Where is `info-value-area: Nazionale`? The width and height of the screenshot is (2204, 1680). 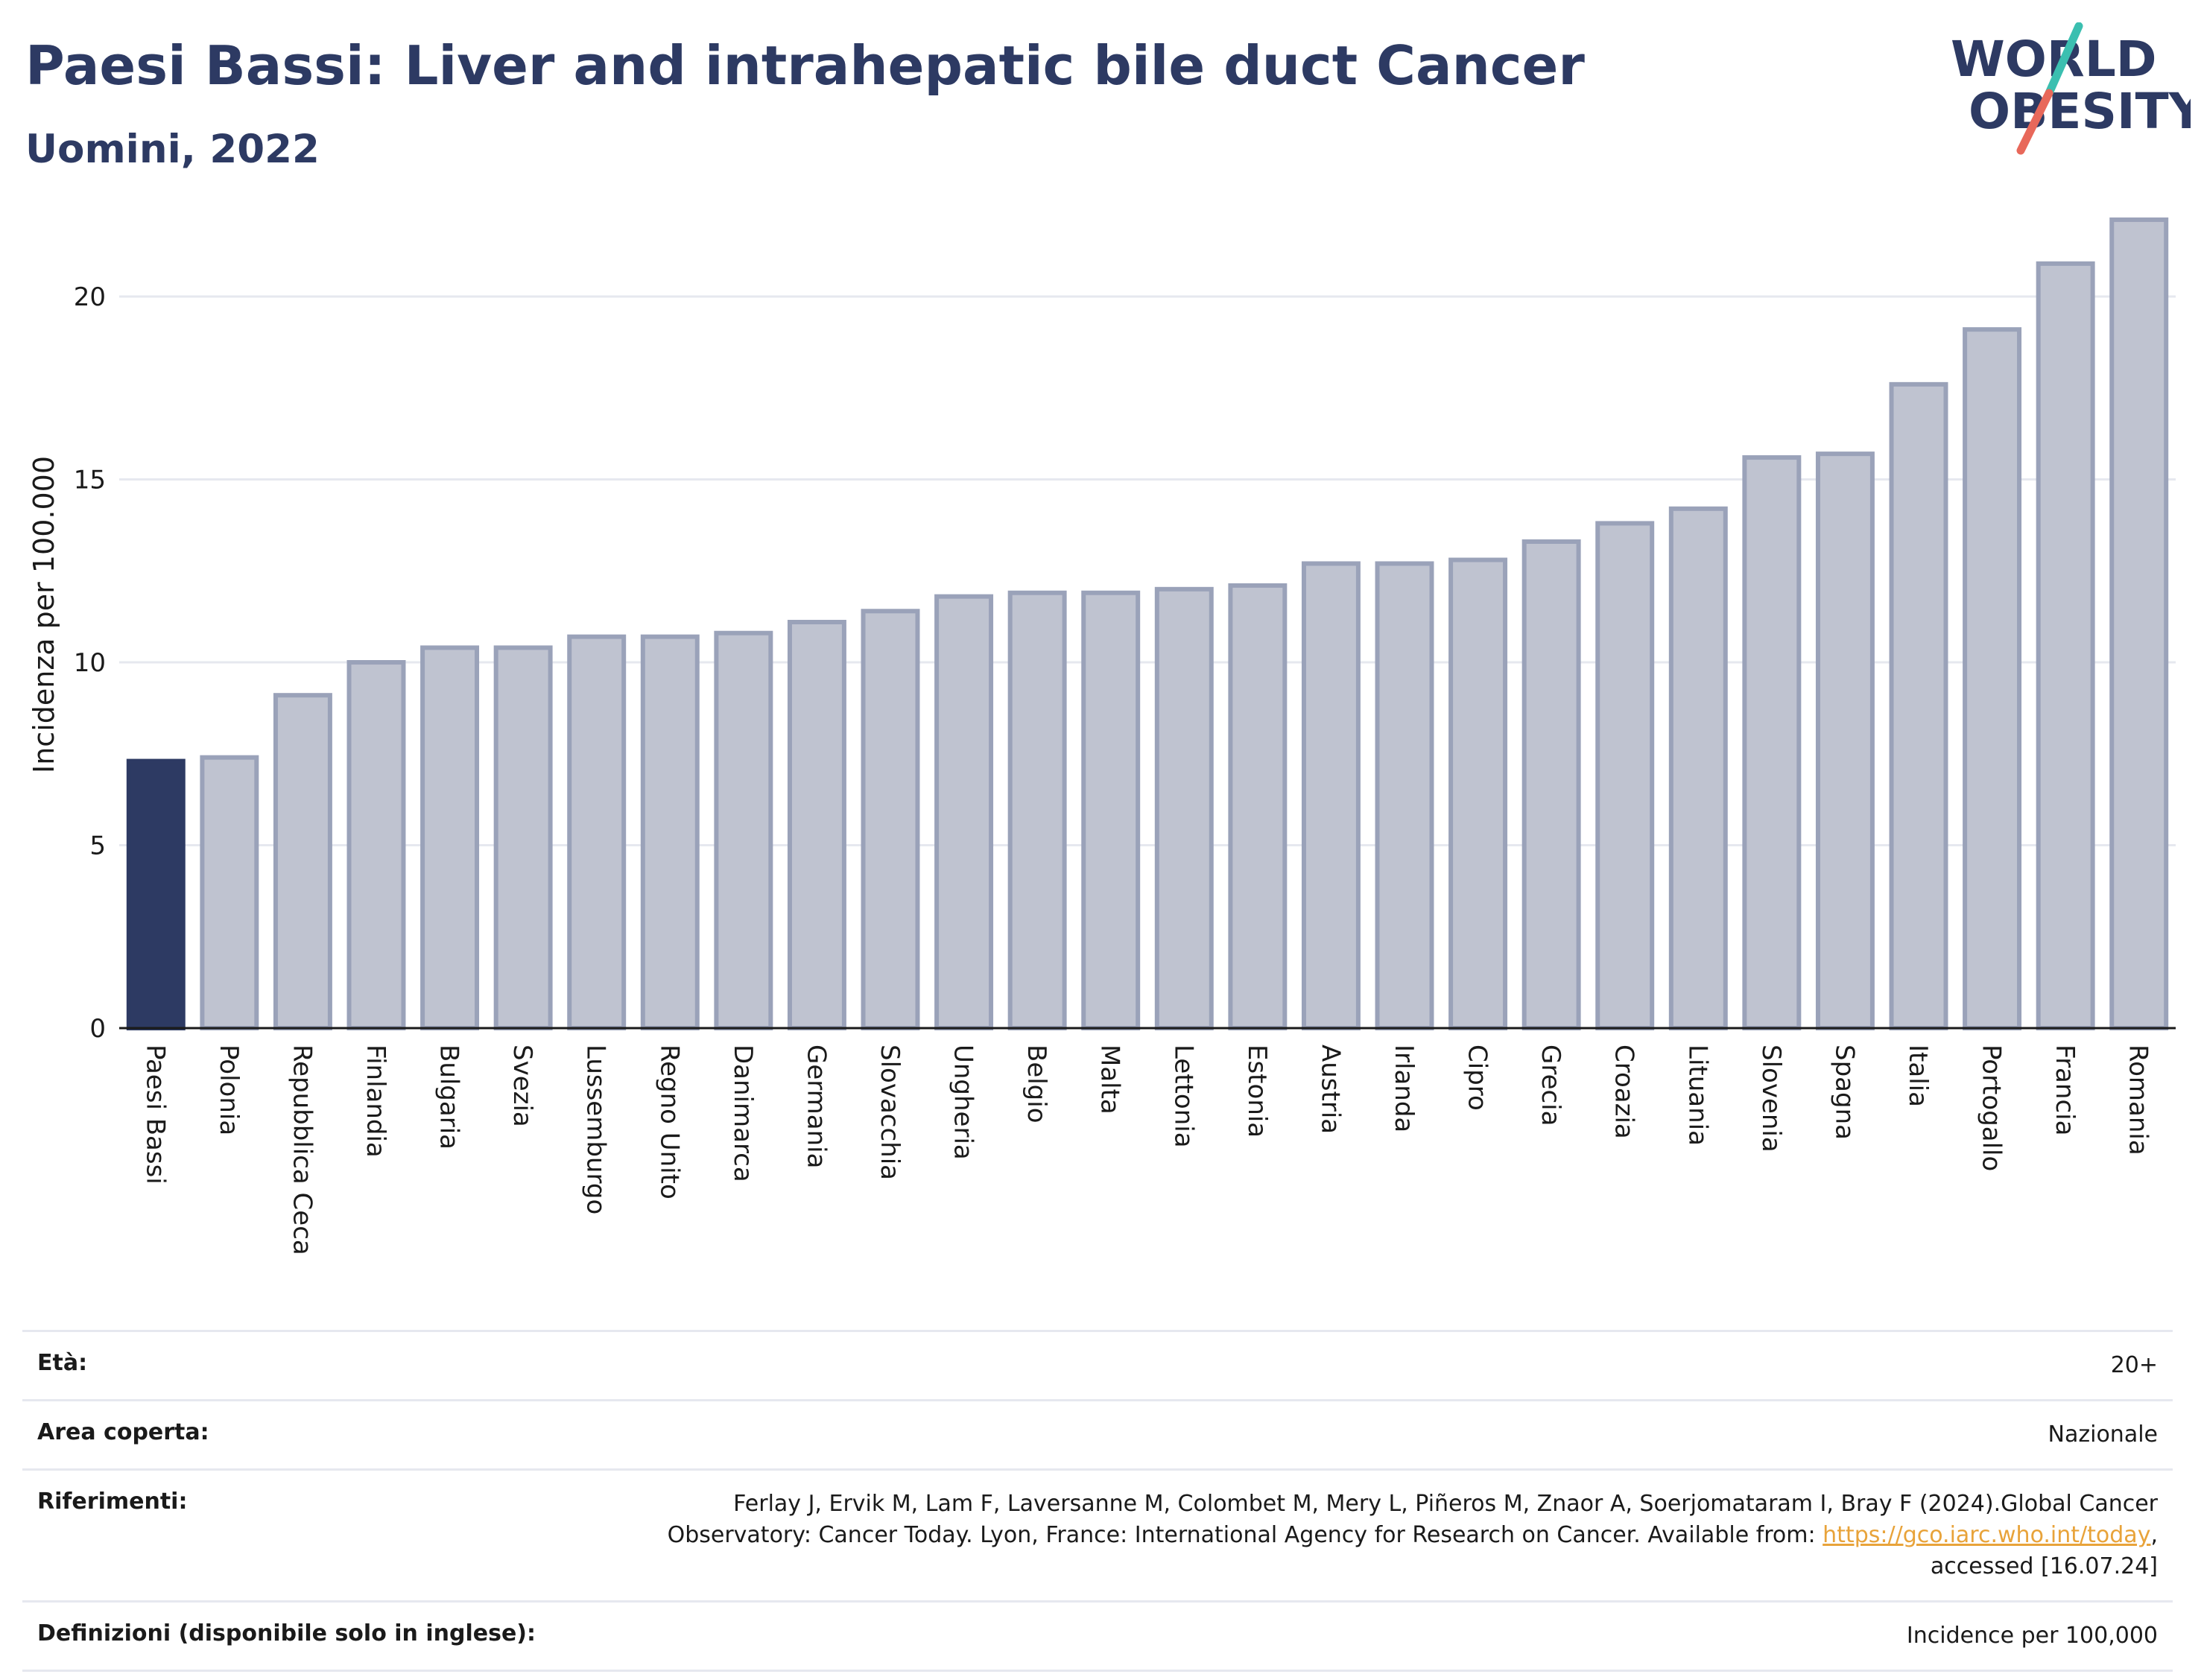
info-value-area: Nazionale is located at coordinates (2103, 1434).